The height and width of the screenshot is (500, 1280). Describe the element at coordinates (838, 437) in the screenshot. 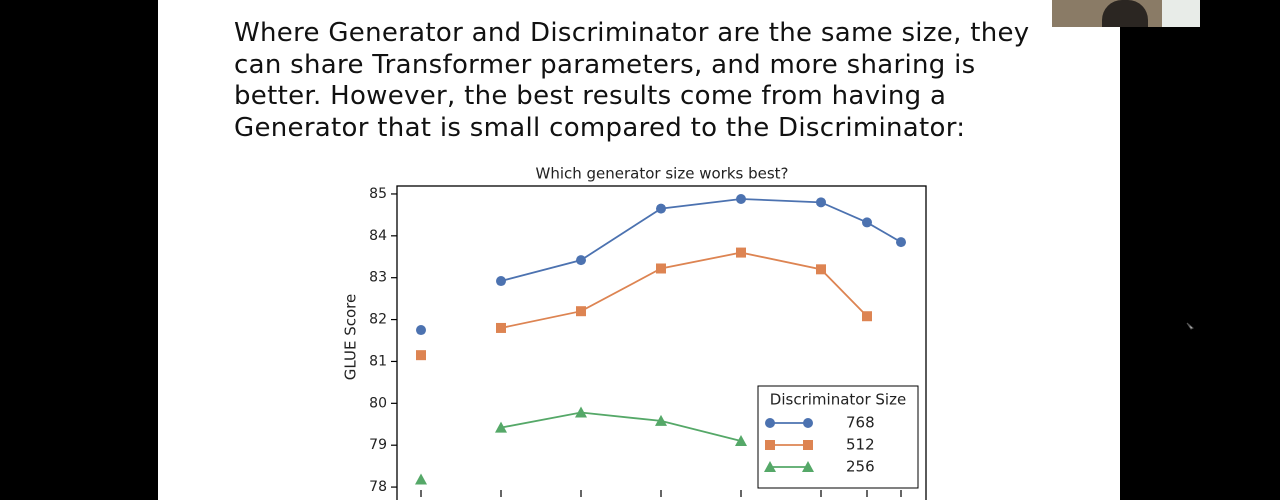

I see `legend-box` at that location.